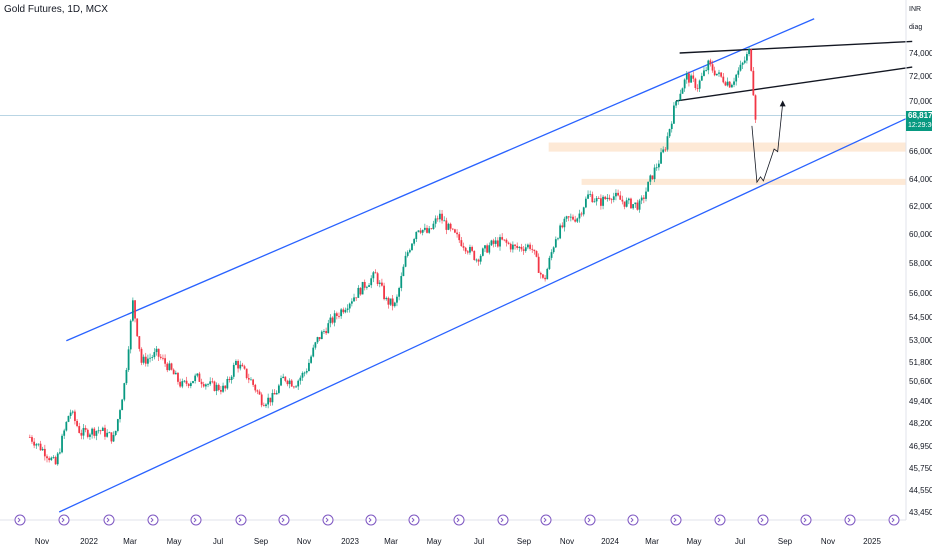  I want to click on time-tick-label: Jul, so click(740, 541).